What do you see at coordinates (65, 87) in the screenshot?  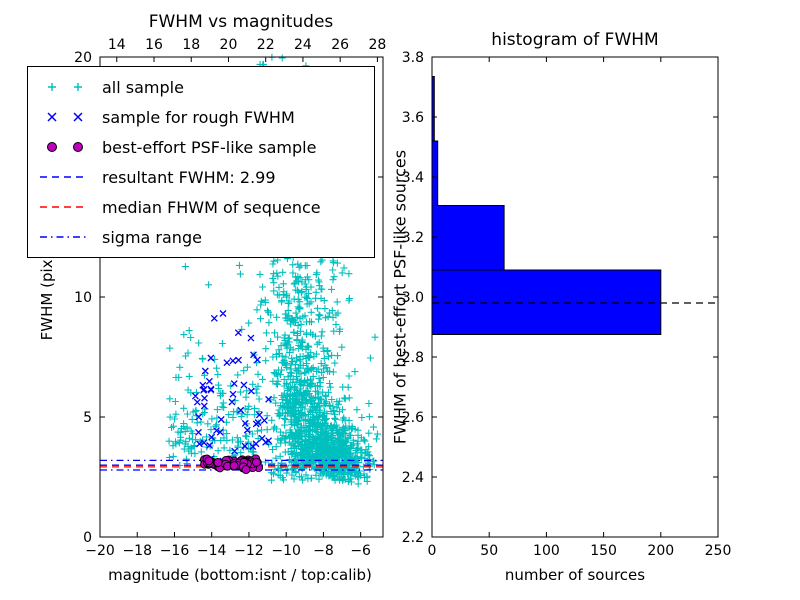 I see `plus-marker-icon` at bounding box center [65, 87].